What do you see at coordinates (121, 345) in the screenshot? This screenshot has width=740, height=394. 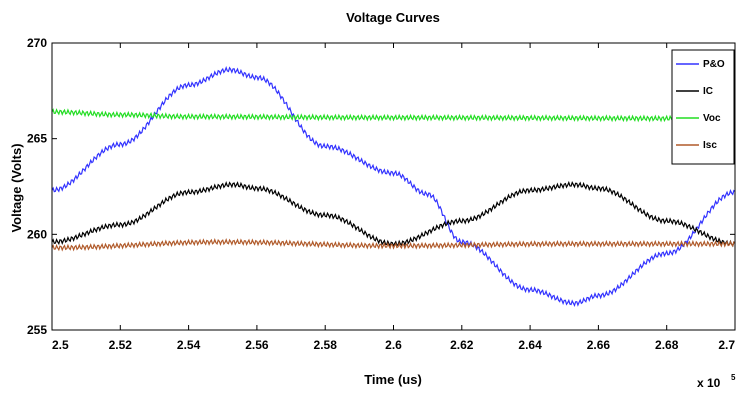 I see `x-tick-label: 2.52` at bounding box center [121, 345].